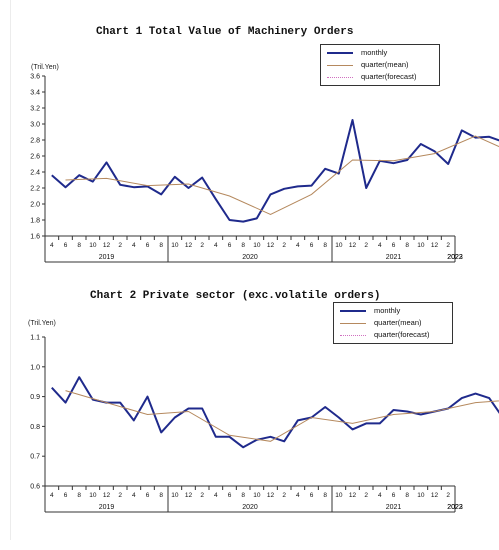 This screenshot has width=499, height=550. I want to click on chart1-y-tick-label: 2.8, so click(35, 141).